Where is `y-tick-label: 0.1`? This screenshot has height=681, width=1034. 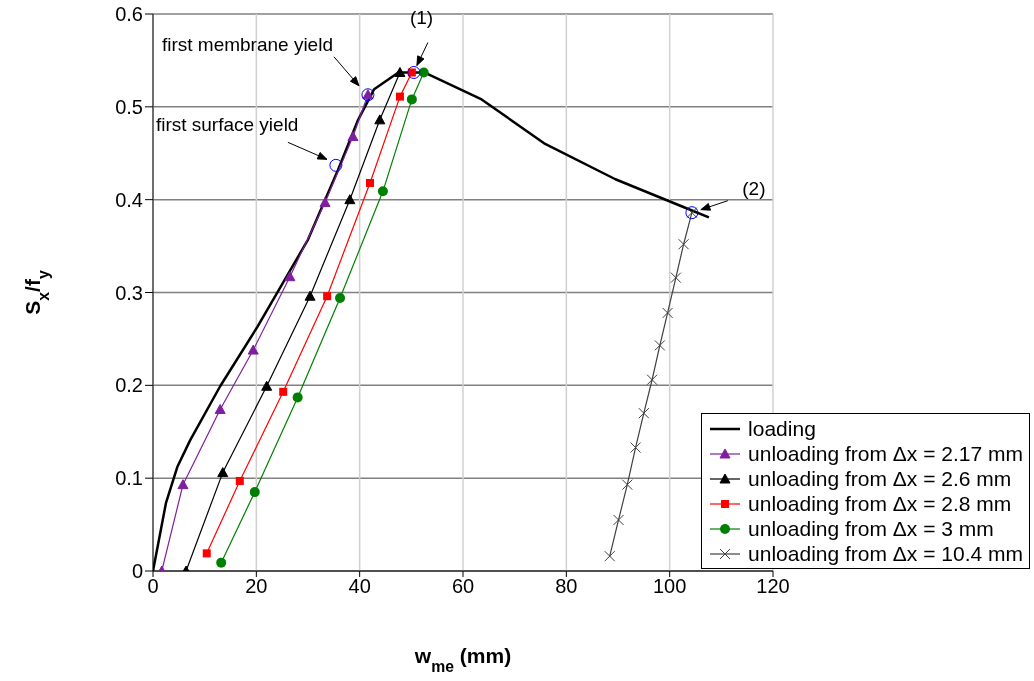 y-tick-label: 0.1 is located at coordinates (129, 478).